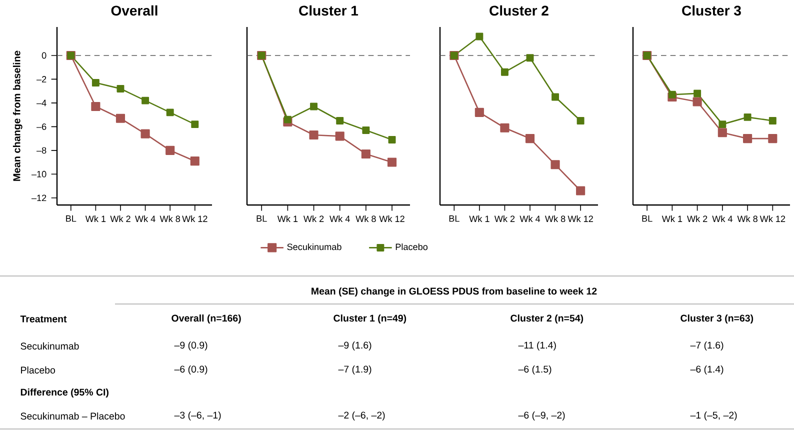  Describe the element at coordinates (41, 103) in the screenshot. I see `y-tick-label: –4` at that location.